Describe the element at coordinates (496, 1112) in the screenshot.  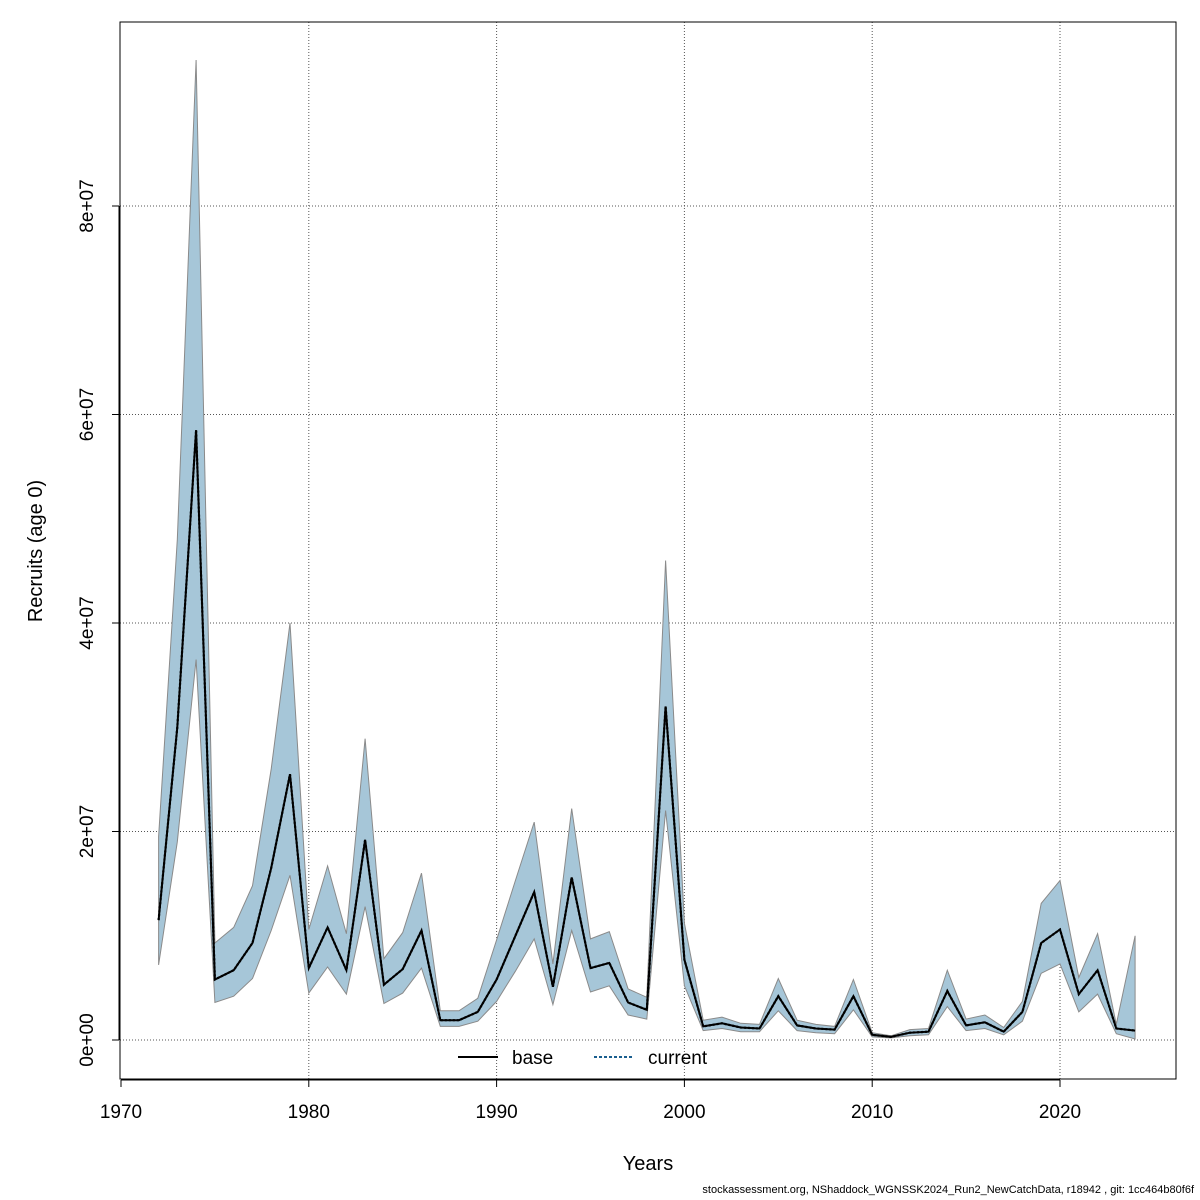
I see `x-tick-label: 1990` at that location.